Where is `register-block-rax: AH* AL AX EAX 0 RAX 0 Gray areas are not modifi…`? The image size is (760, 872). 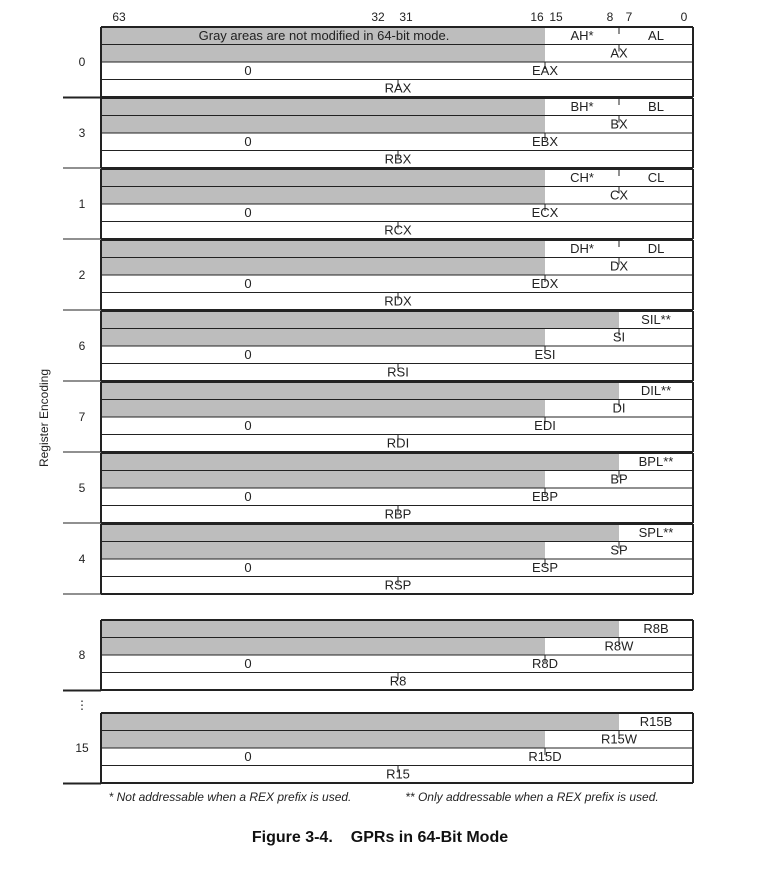 register-block-rax: AH* AL AX EAX 0 RAX 0 Gray areas are not modifi… is located at coordinates (378, 62).